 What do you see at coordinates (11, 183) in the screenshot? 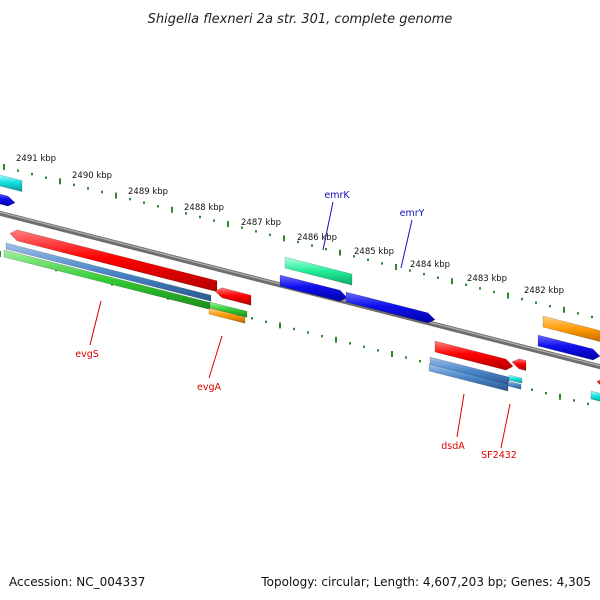
I see `feature-cyan-edge` at bounding box center [11, 183].